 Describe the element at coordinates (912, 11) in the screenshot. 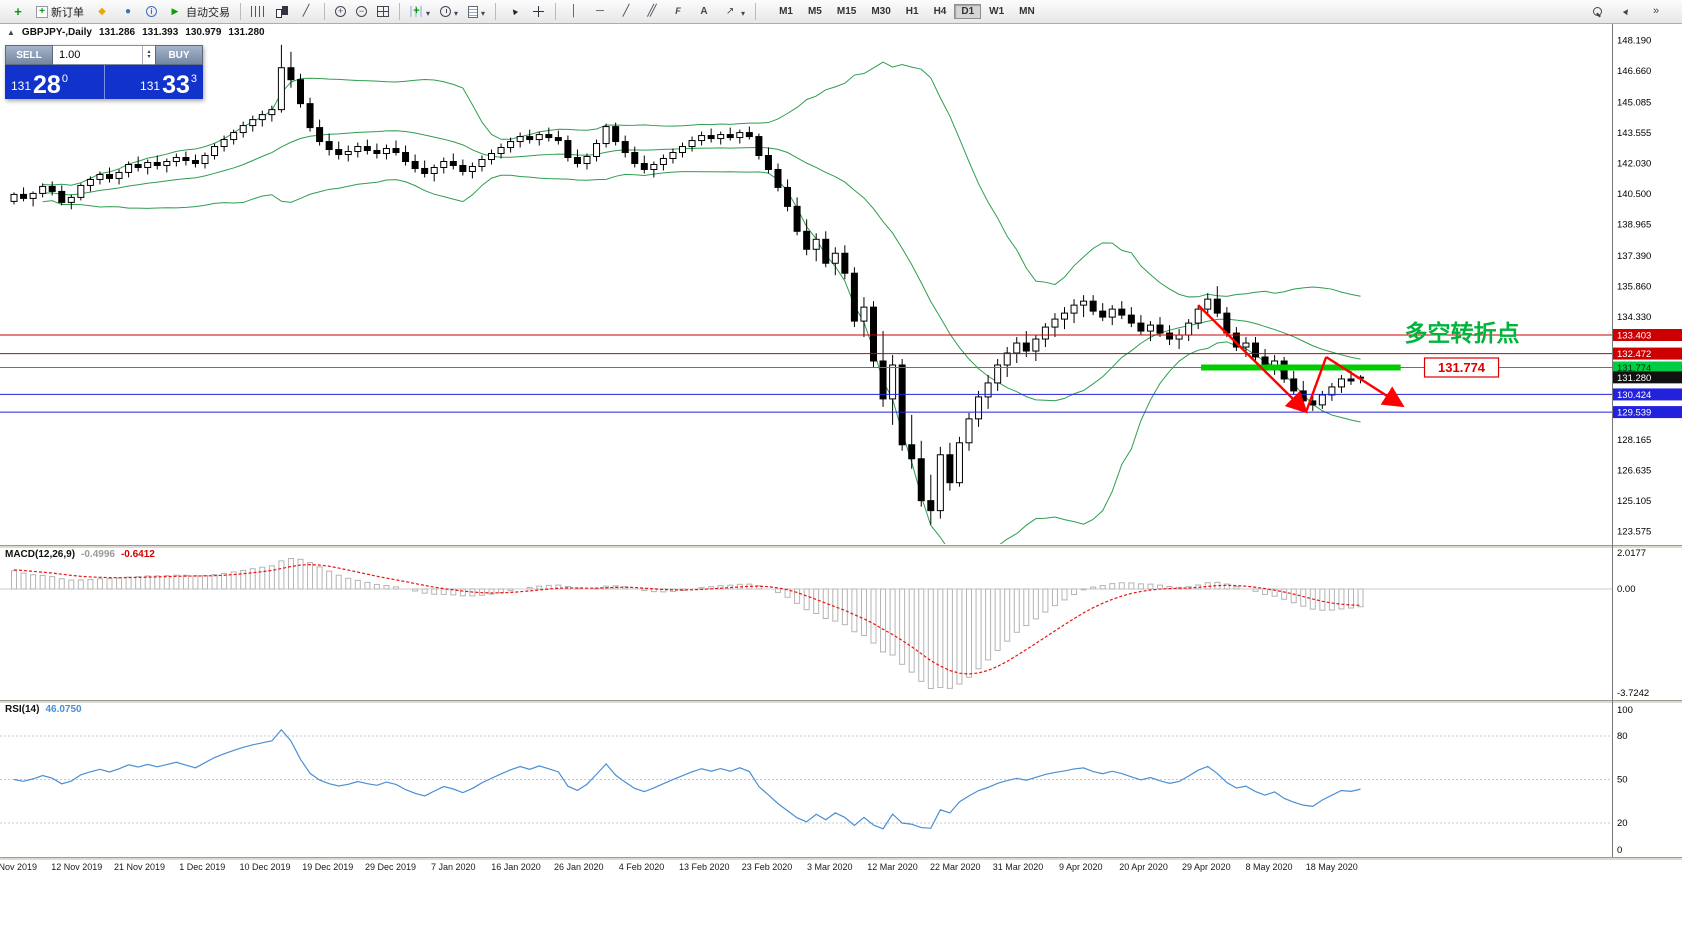

I see `timeframe-h1-button: H1` at that location.